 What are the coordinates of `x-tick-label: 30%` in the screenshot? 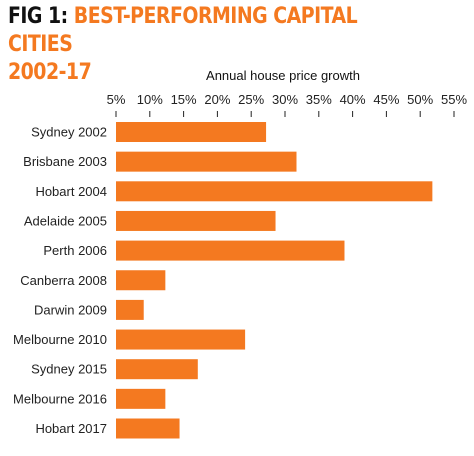 It's located at (285, 99).